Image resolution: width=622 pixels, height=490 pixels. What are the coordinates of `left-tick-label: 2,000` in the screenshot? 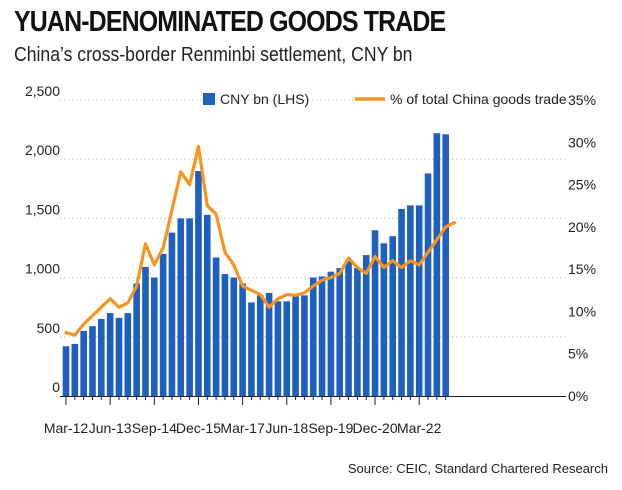 It's located at (42, 150).